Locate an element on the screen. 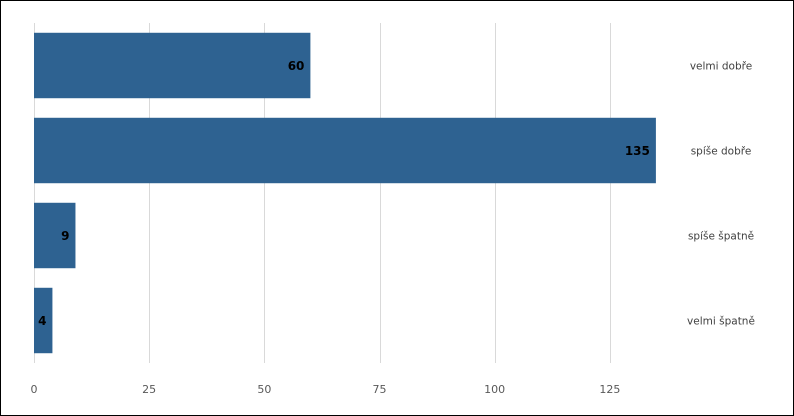 Image resolution: width=794 pixels, height=416 pixels. x-tick-label: 100 is located at coordinates (494, 389).